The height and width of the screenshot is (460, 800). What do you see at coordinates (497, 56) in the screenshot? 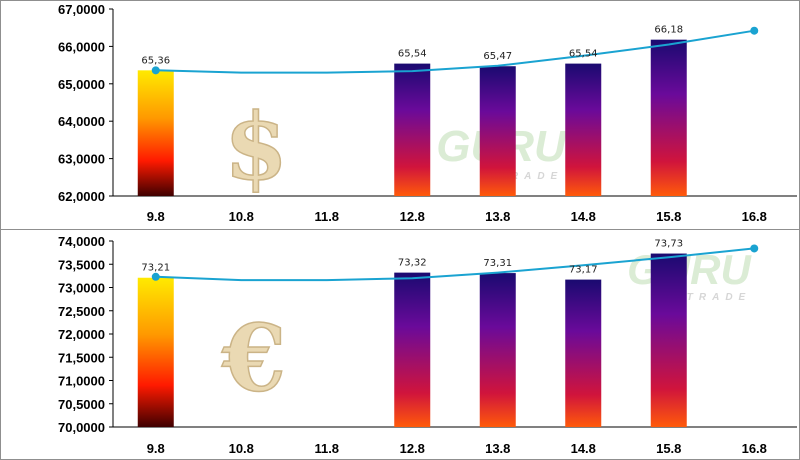
I see `data-label: 65,47` at bounding box center [497, 56].